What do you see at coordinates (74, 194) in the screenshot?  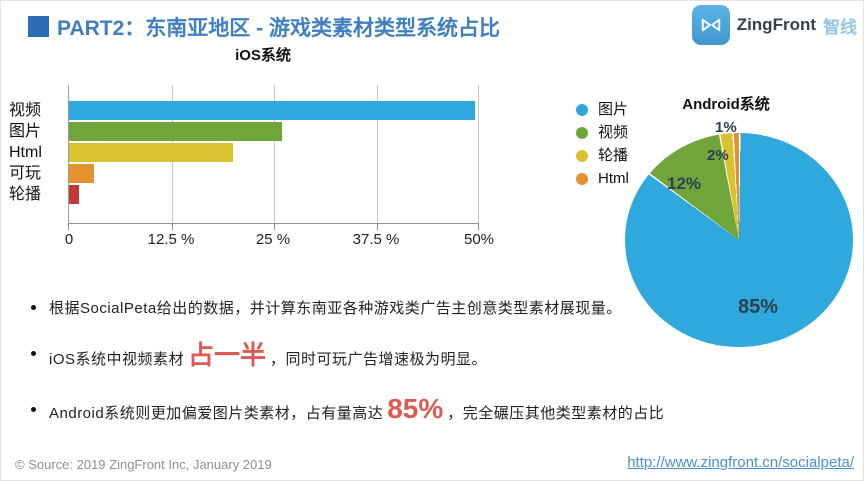 I see `bar-carousel` at bounding box center [74, 194].